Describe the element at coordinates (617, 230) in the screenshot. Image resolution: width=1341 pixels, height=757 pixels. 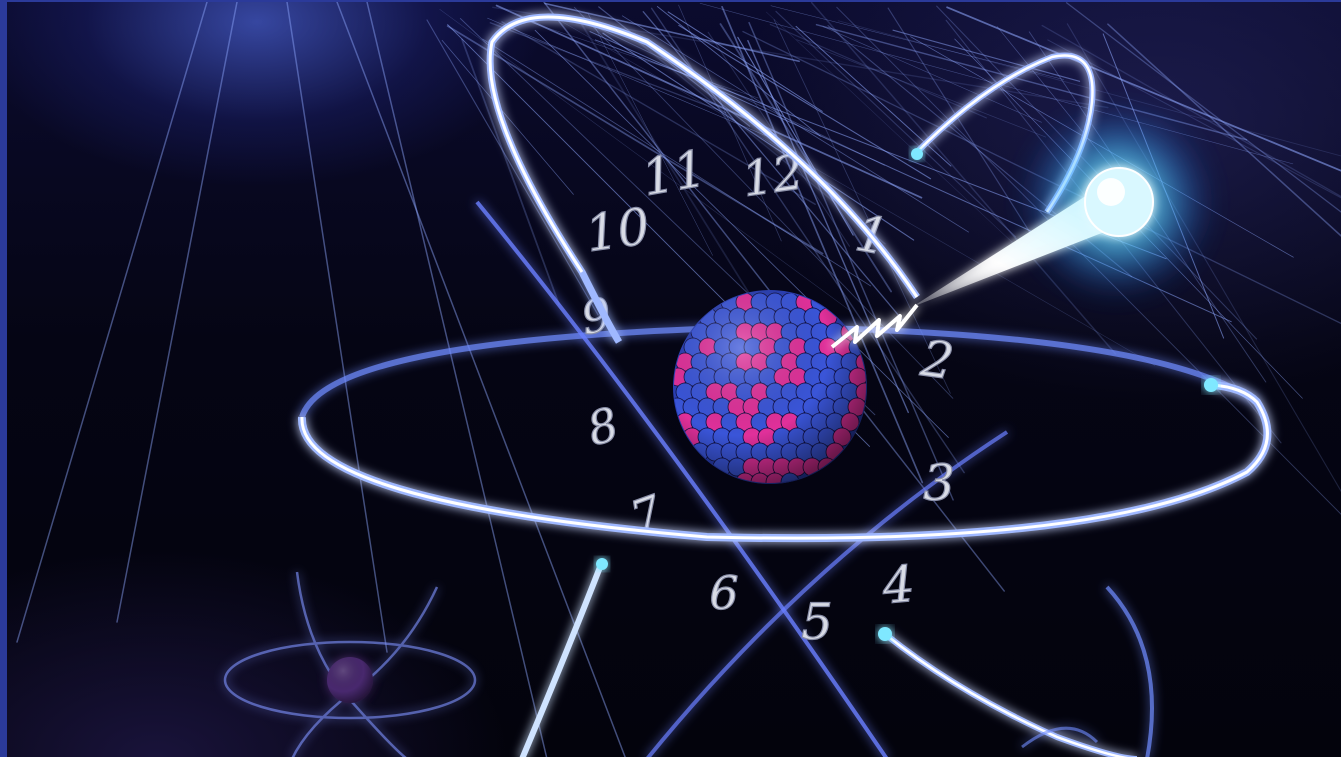
I see `clock-numeral: 10` at that location.